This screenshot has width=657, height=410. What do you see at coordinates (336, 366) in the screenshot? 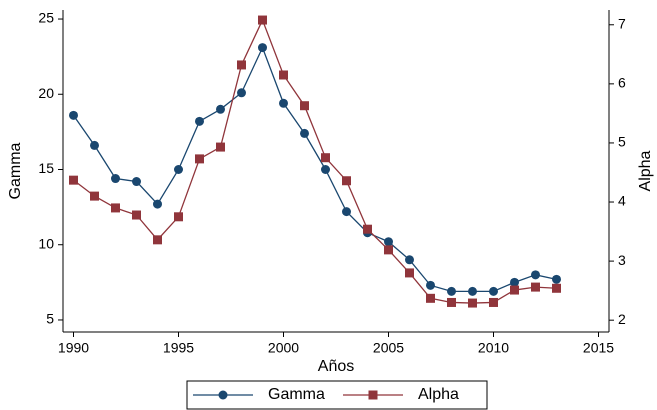
I see `x-axis-label: Años` at bounding box center [336, 366].